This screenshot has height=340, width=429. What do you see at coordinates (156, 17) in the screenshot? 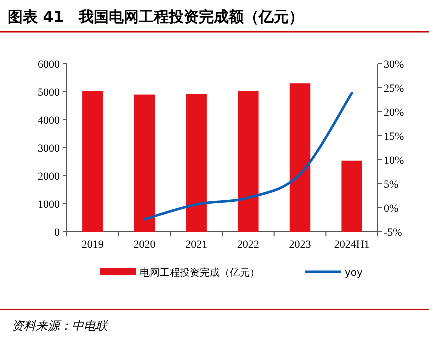
I see `chart-title: 图表 41 我国电网工程投资完成额（亿元）` at bounding box center [156, 17].